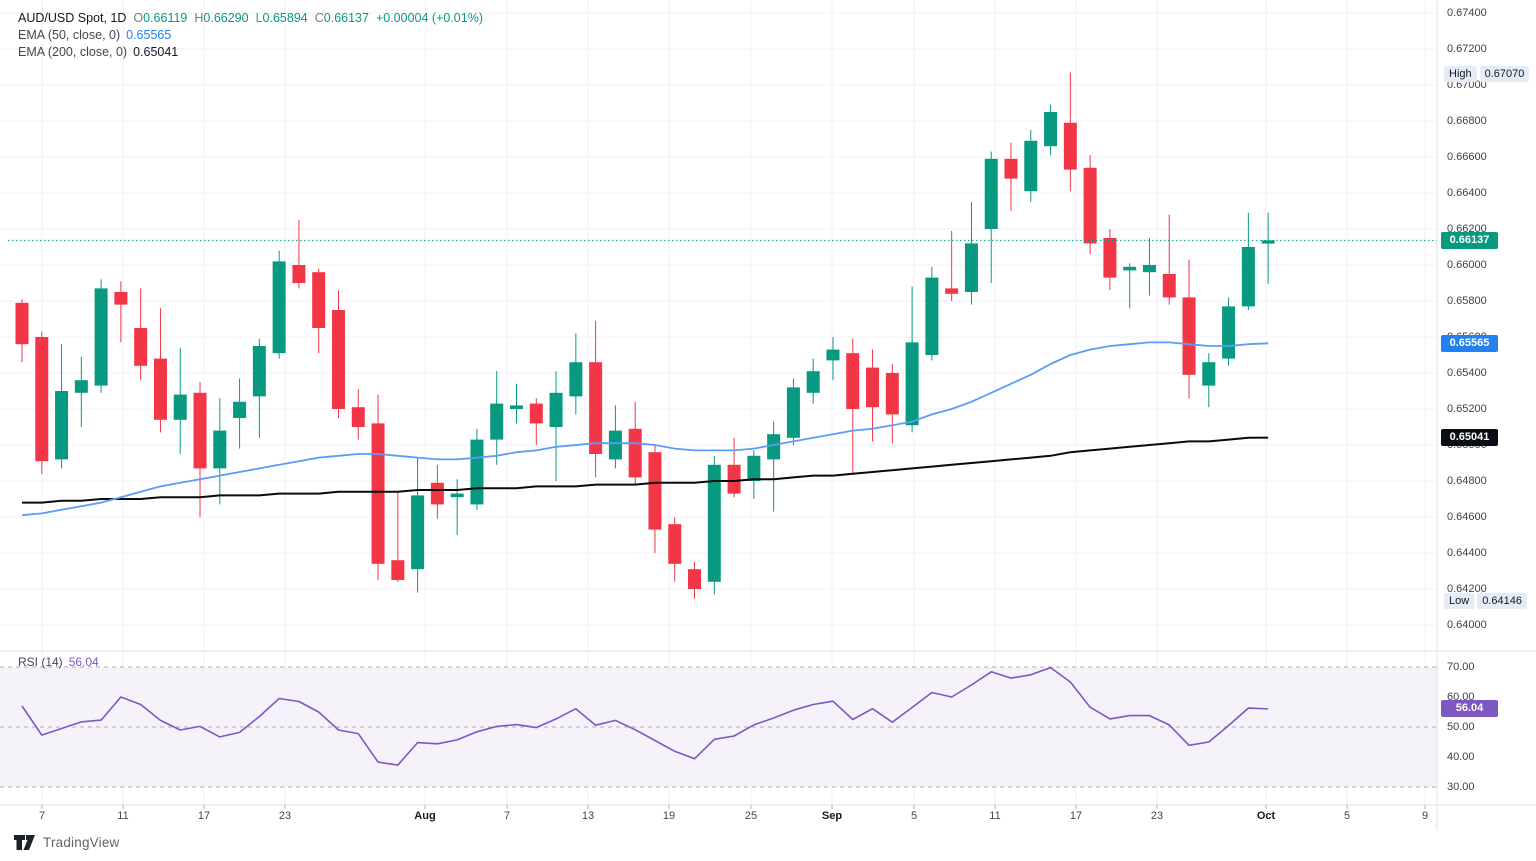  What do you see at coordinates (507, 816) in the screenshot?
I see `date-tick-label: 7` at bounding box center [507, 816].